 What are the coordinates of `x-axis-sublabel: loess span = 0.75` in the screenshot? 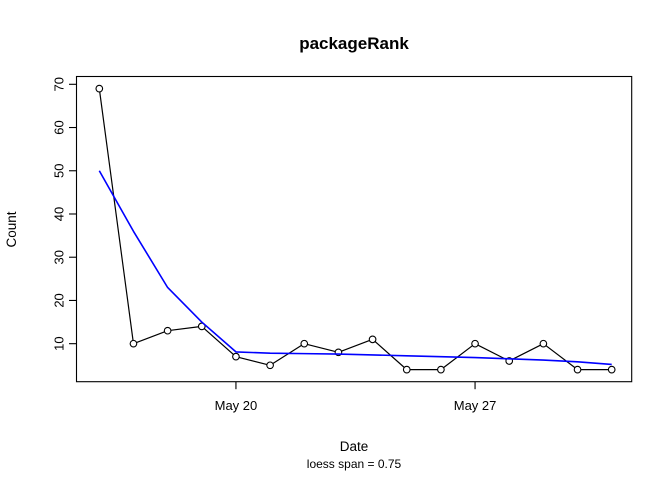 It's located at (354, 464).